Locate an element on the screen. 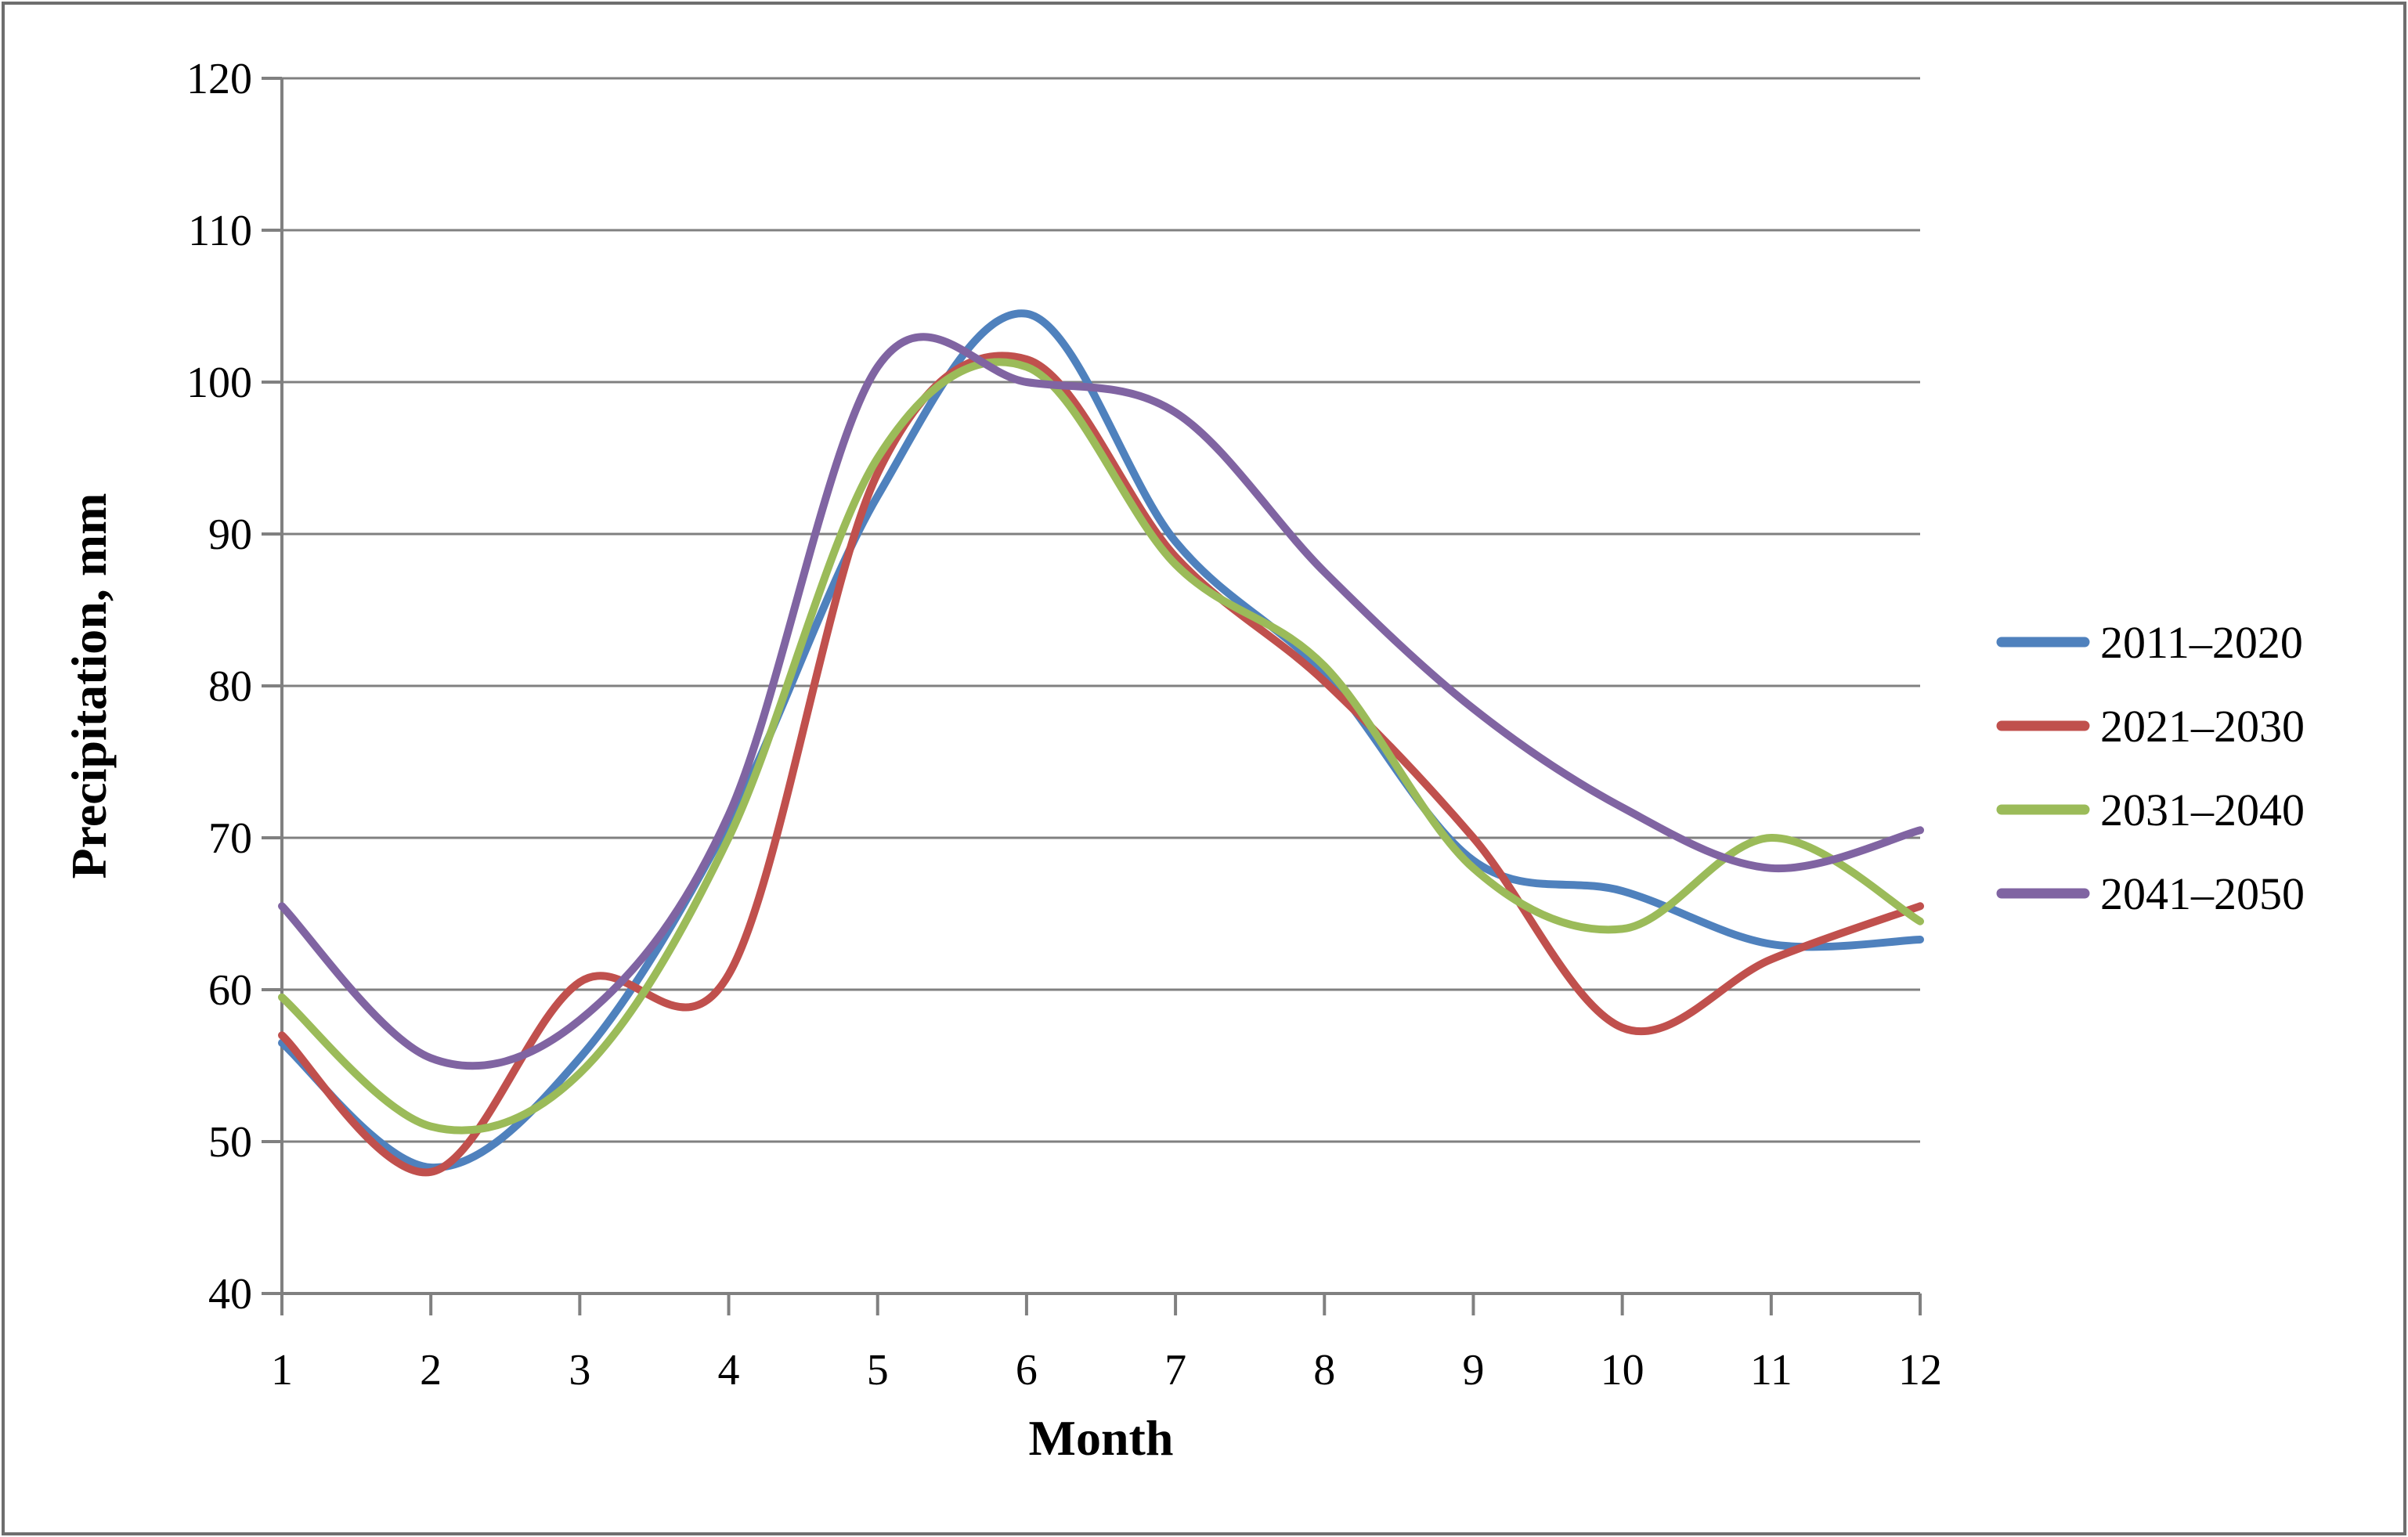 This screenshot has width=2408, height=1537. legend-label: 2011–2020 is located at coordinates (2201, 643).